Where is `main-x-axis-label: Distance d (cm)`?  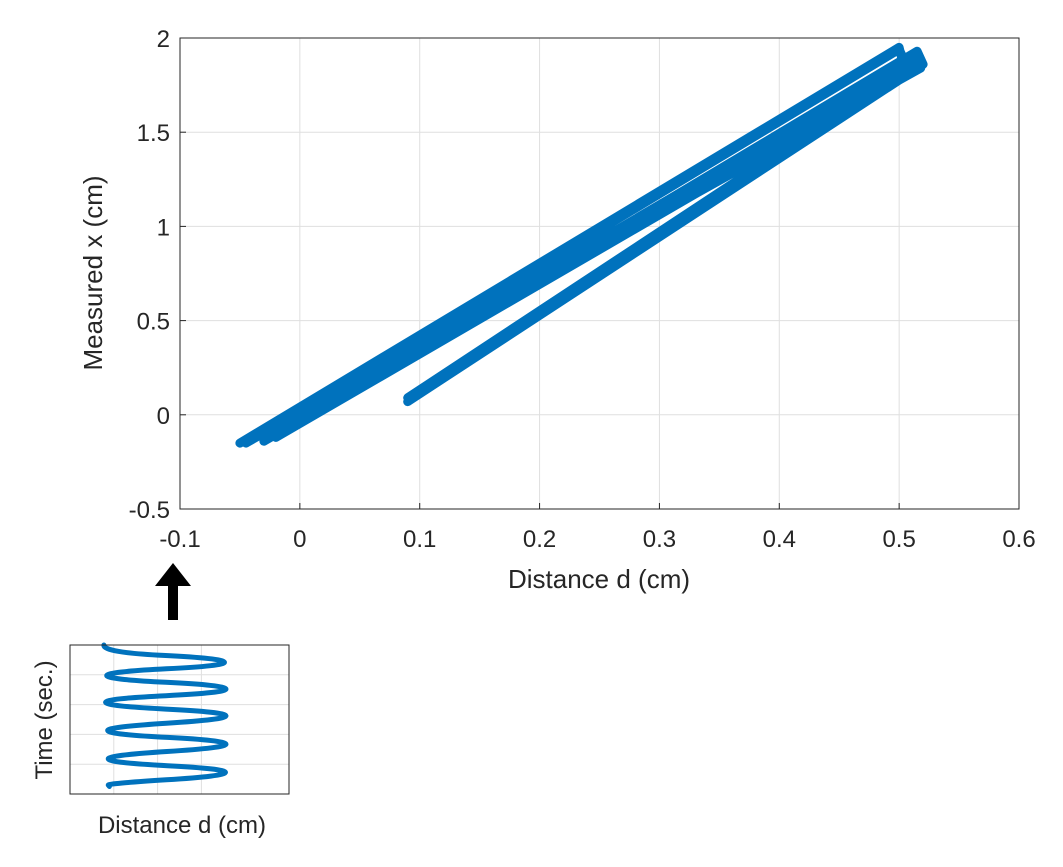 main-x-axis-label: Distance d (cm) is located at coordinates (599, 579).